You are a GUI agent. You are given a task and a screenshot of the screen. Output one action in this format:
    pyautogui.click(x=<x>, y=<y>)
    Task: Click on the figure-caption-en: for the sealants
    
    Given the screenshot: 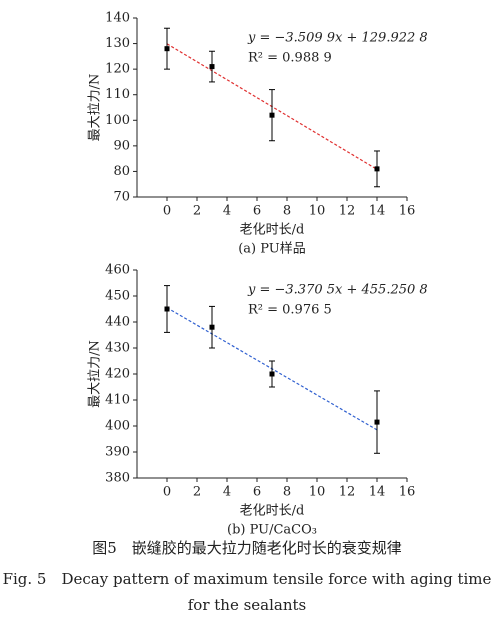 What is the action you would take?
    pyautogui.click(x=247, y=605)
    